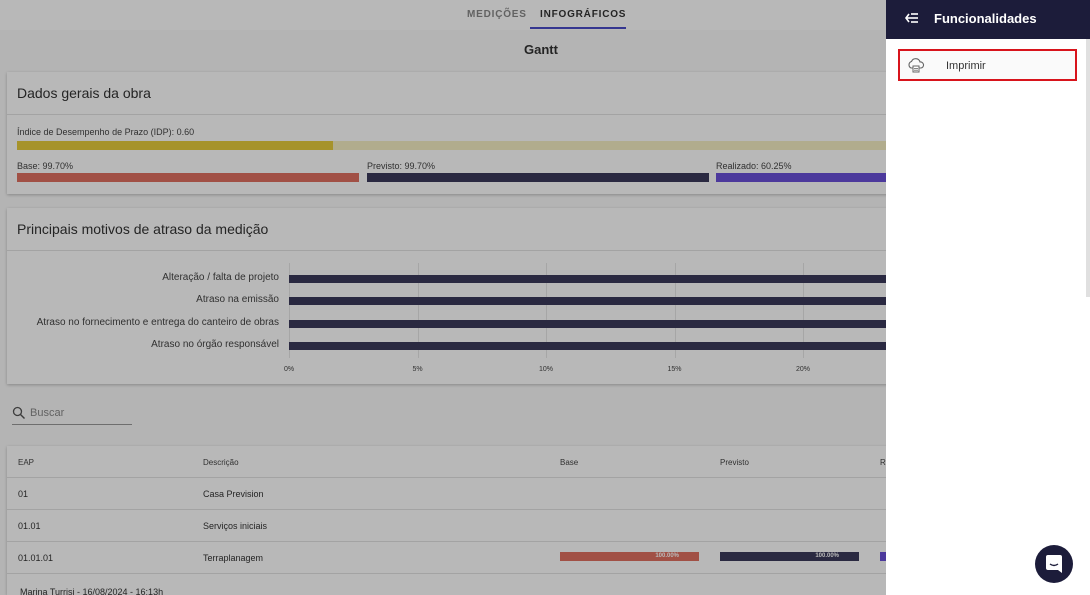 This screenshot has width=1090, height=595. I want to click on previsto-label: Previsto: 99.70%, so click(401, 166).